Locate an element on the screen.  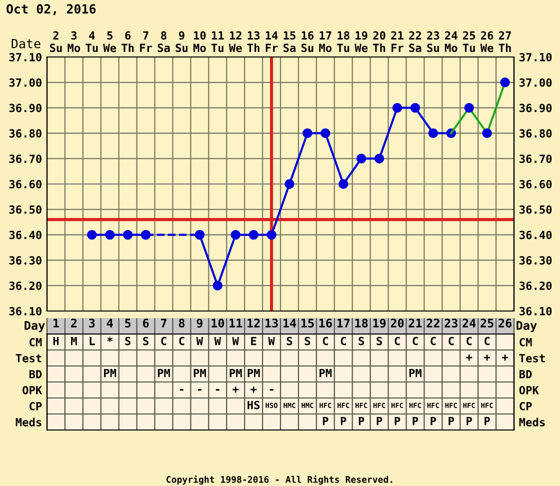
y2-tick-label: Test is located at coordinates (532, 358).